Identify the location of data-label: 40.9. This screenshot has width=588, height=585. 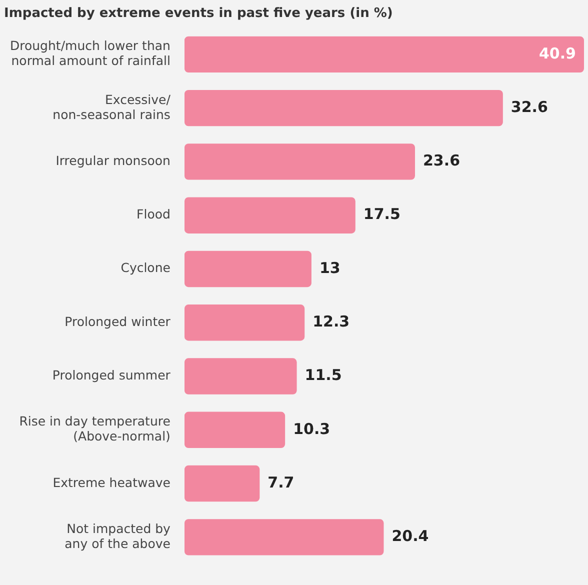
(557, 53).